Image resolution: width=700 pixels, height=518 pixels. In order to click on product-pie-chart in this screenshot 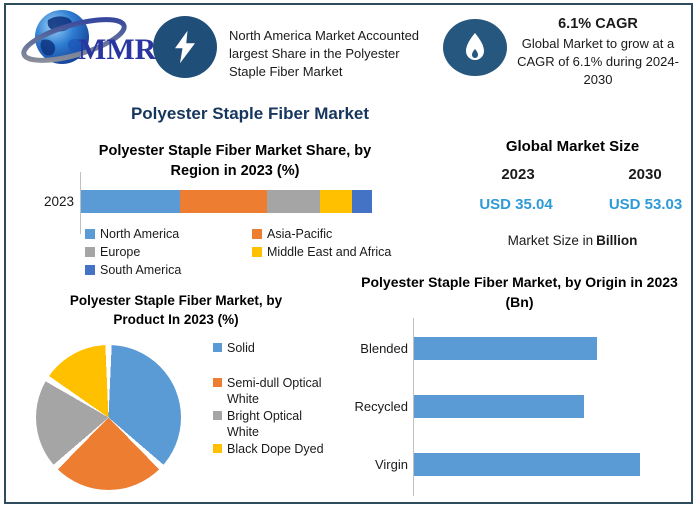, I will do `click(108, 417)`.